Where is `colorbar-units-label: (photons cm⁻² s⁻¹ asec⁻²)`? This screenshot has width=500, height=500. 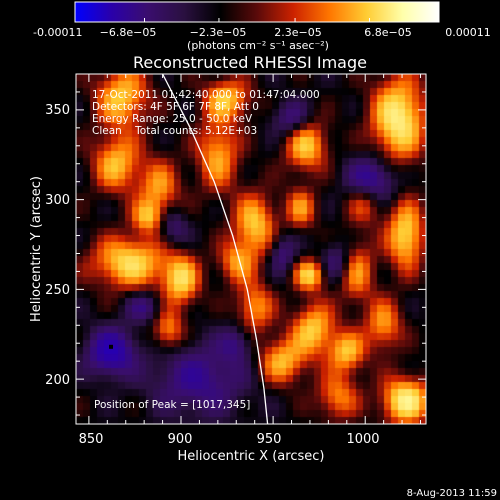
colorbar-units-label: (photons cm⁻² s⁻¹ asec⁻²) is located at coordinates (258, 45).